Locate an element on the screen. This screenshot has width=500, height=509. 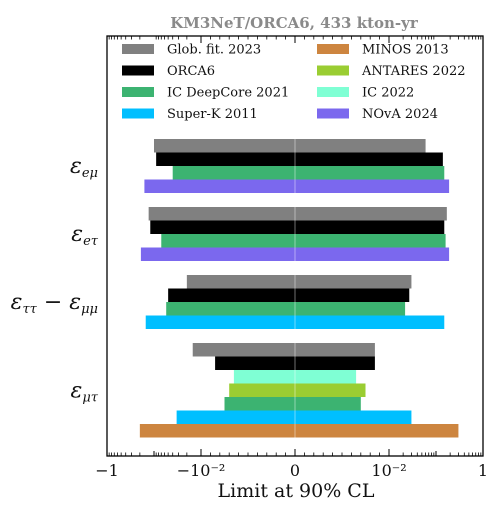
x-tick-label: 0 is located at coordinates (295, 470).